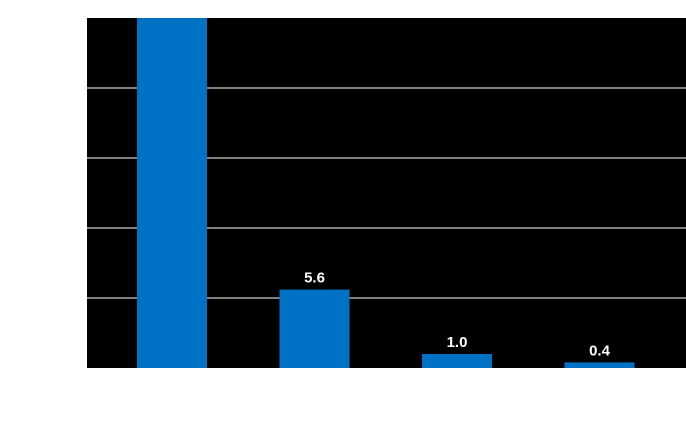 This screenshot has height=424, width=686. I want to click on data-label-2: 5.6, so click(314, 278).